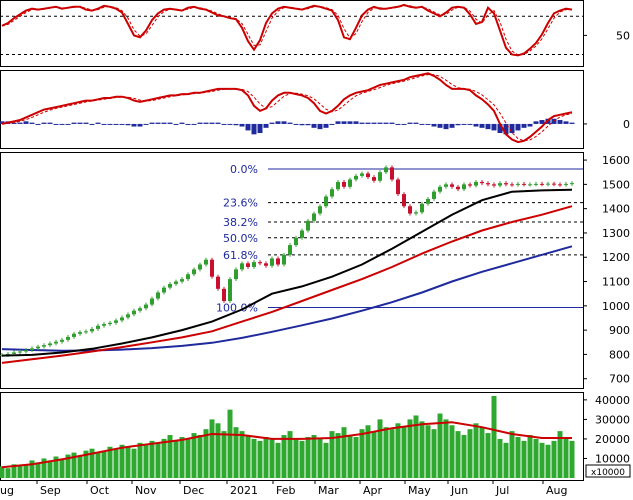  Describe the element at coordinates (100, 490) in the screenshot. I see `x-axis-label: Oct` at that location.